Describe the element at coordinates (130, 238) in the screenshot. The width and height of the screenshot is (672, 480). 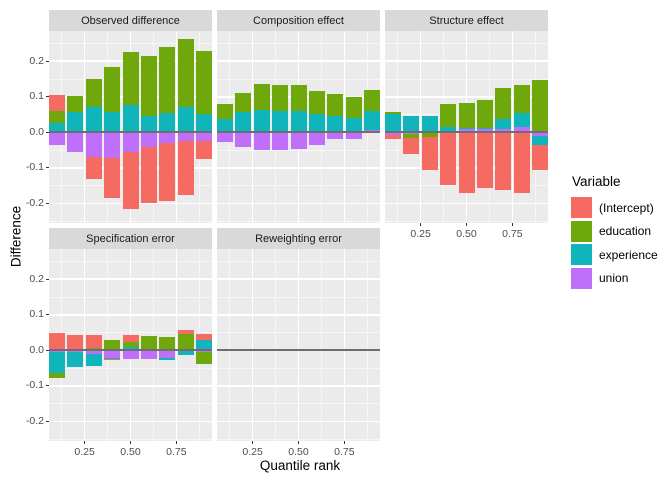
I see `facet-strip: Specification error` at that location.